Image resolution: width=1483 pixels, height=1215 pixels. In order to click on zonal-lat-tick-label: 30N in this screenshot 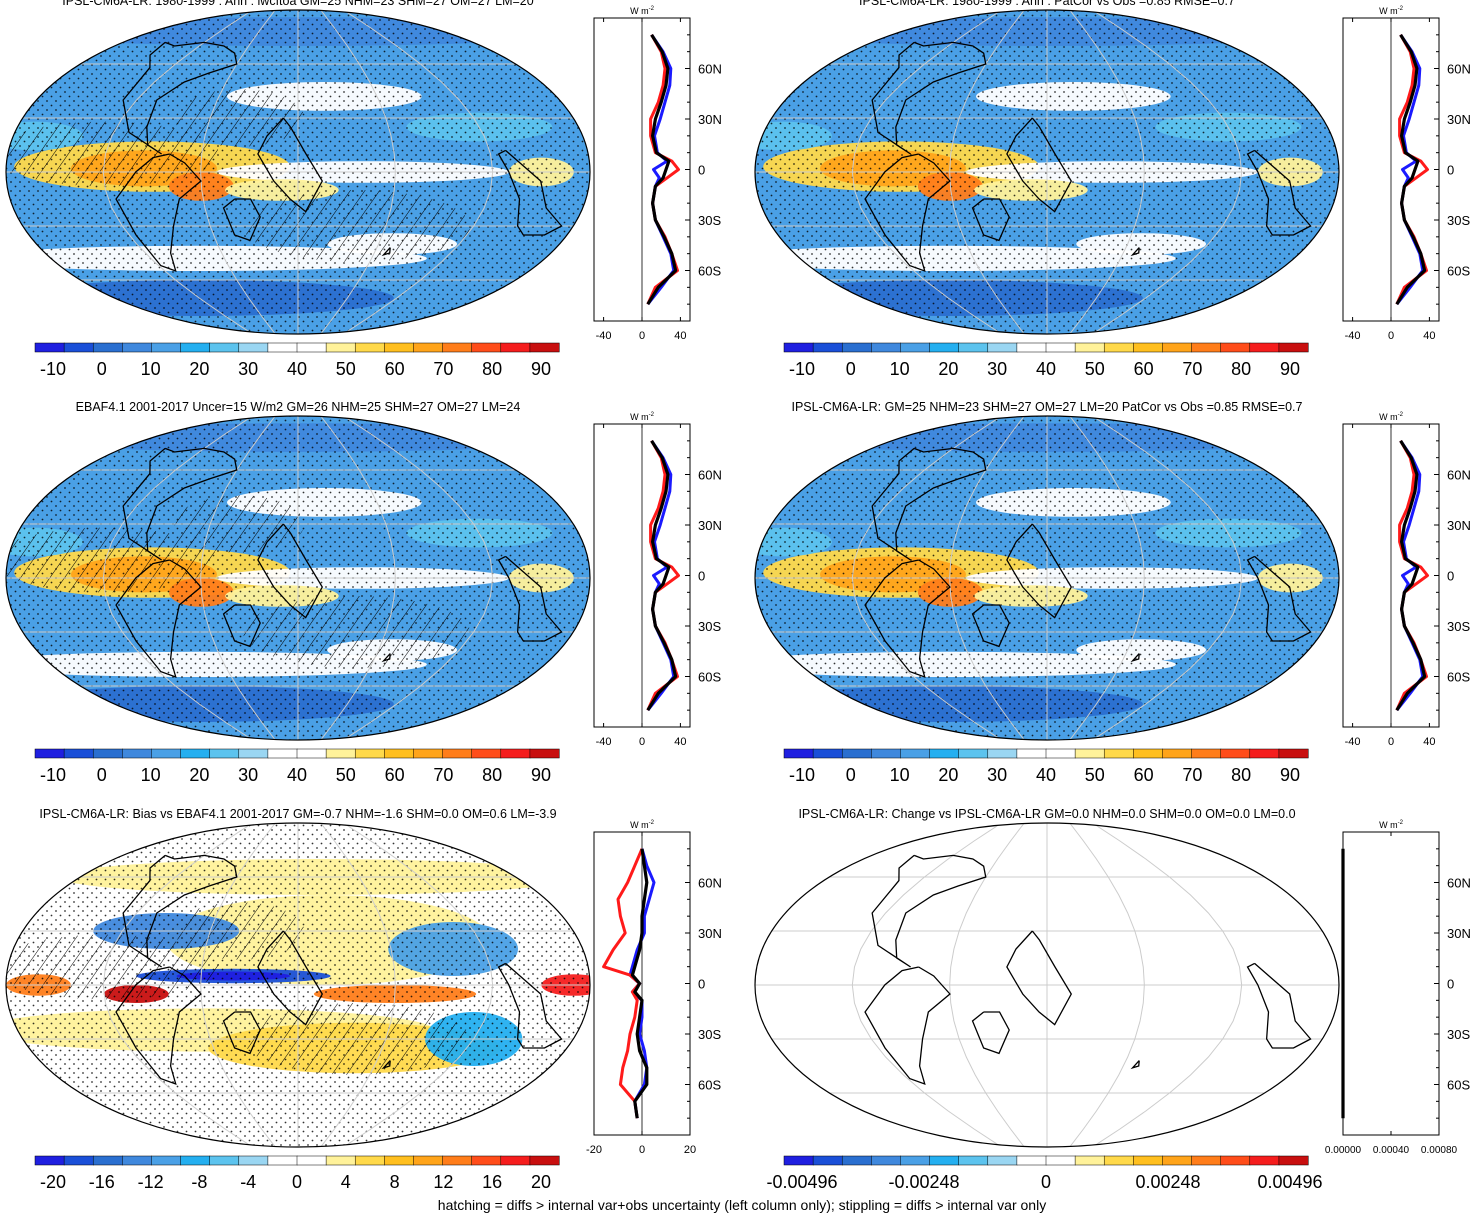, I will do `click(1459, 119)`.